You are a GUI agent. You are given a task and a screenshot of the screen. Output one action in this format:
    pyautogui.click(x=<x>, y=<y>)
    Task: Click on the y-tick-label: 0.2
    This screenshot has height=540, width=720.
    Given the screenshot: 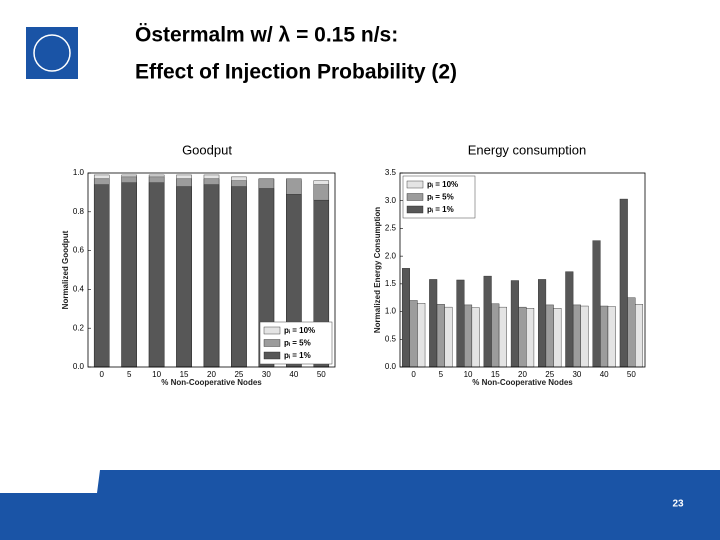 What is the action you would take?
    pyautogui.click(x=79, y=327)
    